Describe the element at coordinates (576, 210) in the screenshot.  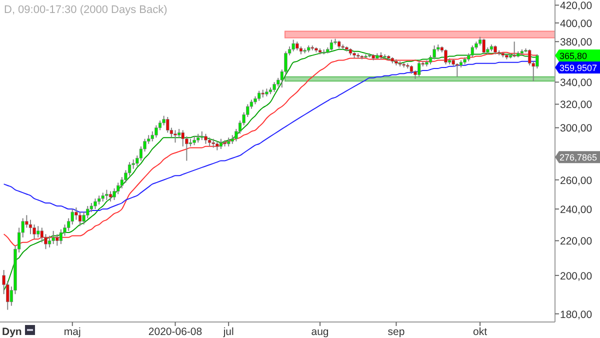
I see `y-tick-label: 240,00` at that location.